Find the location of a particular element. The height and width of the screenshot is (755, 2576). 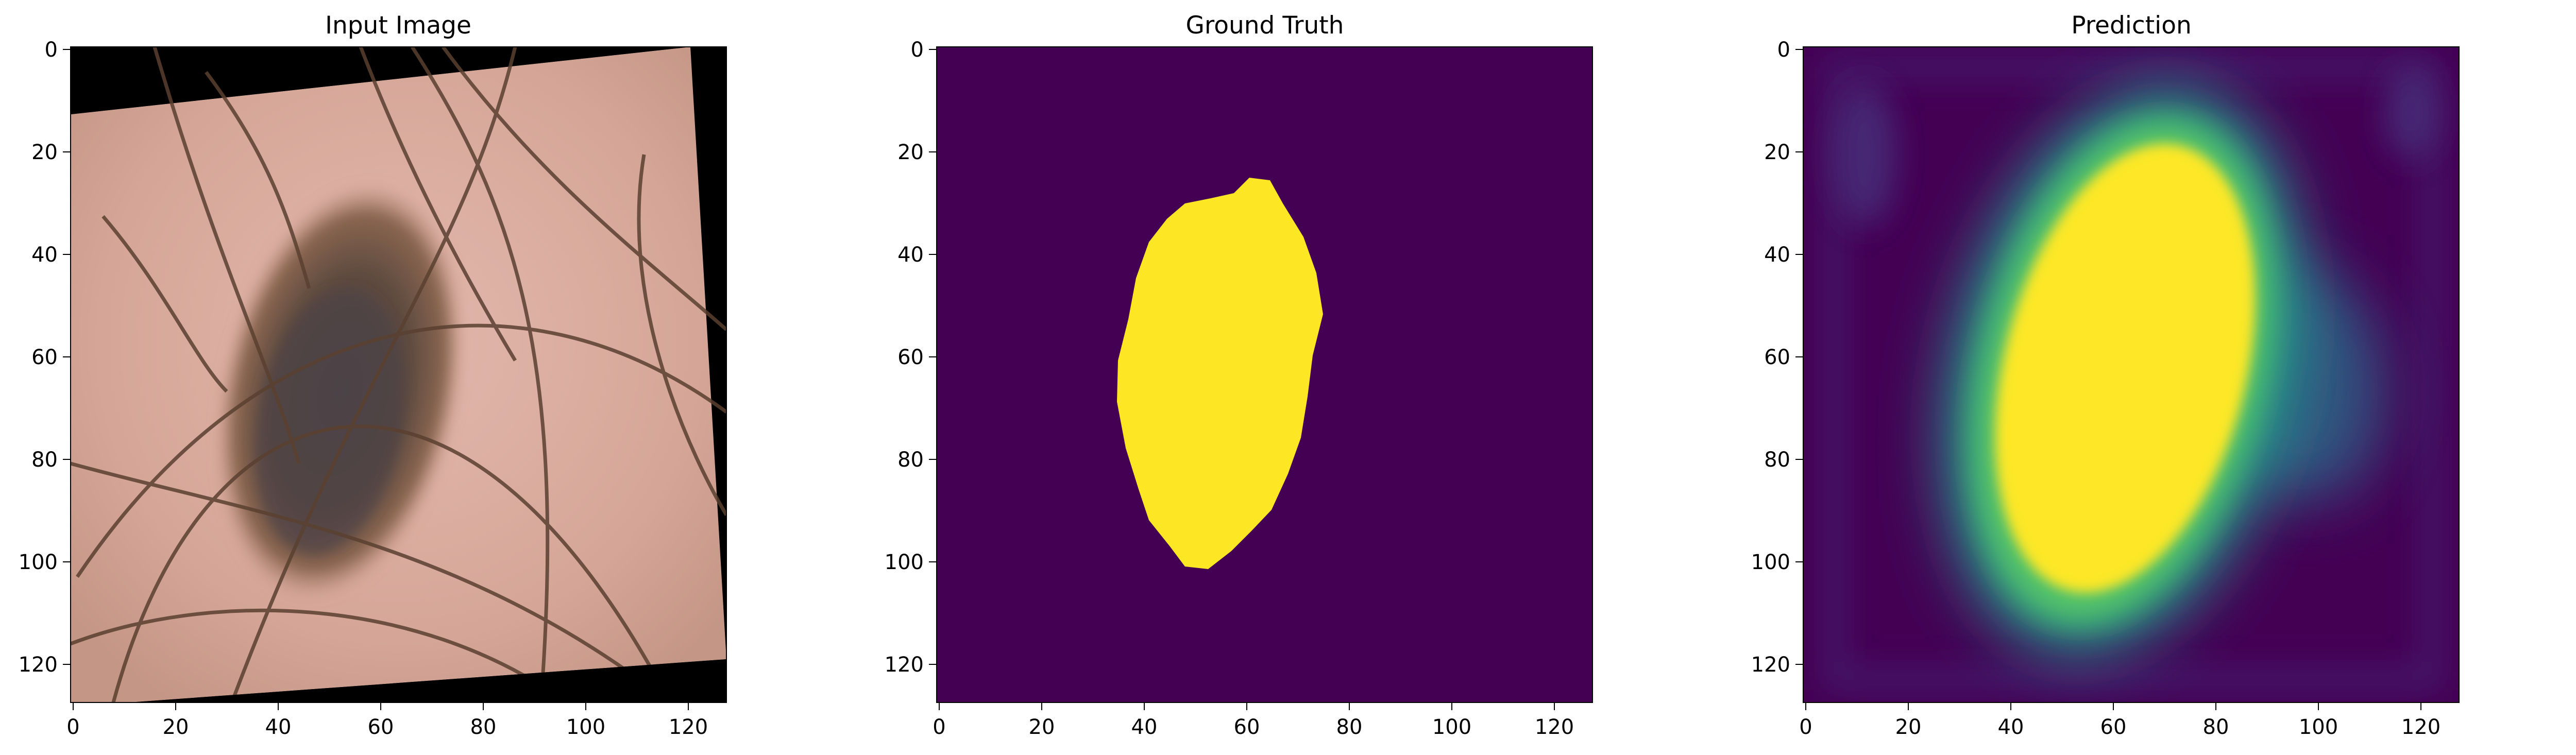

y-axis-ticks-input: 0 20 40 60 80 100 120 is located at coordinates (45, 357).